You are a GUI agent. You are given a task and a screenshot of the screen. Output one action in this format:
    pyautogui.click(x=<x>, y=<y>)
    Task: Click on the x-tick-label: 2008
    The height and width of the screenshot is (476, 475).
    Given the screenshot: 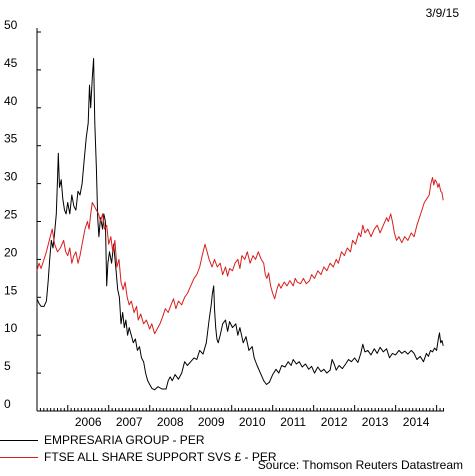 What is the action you would take?
    pyautogui.click(x=170, y=422)
    